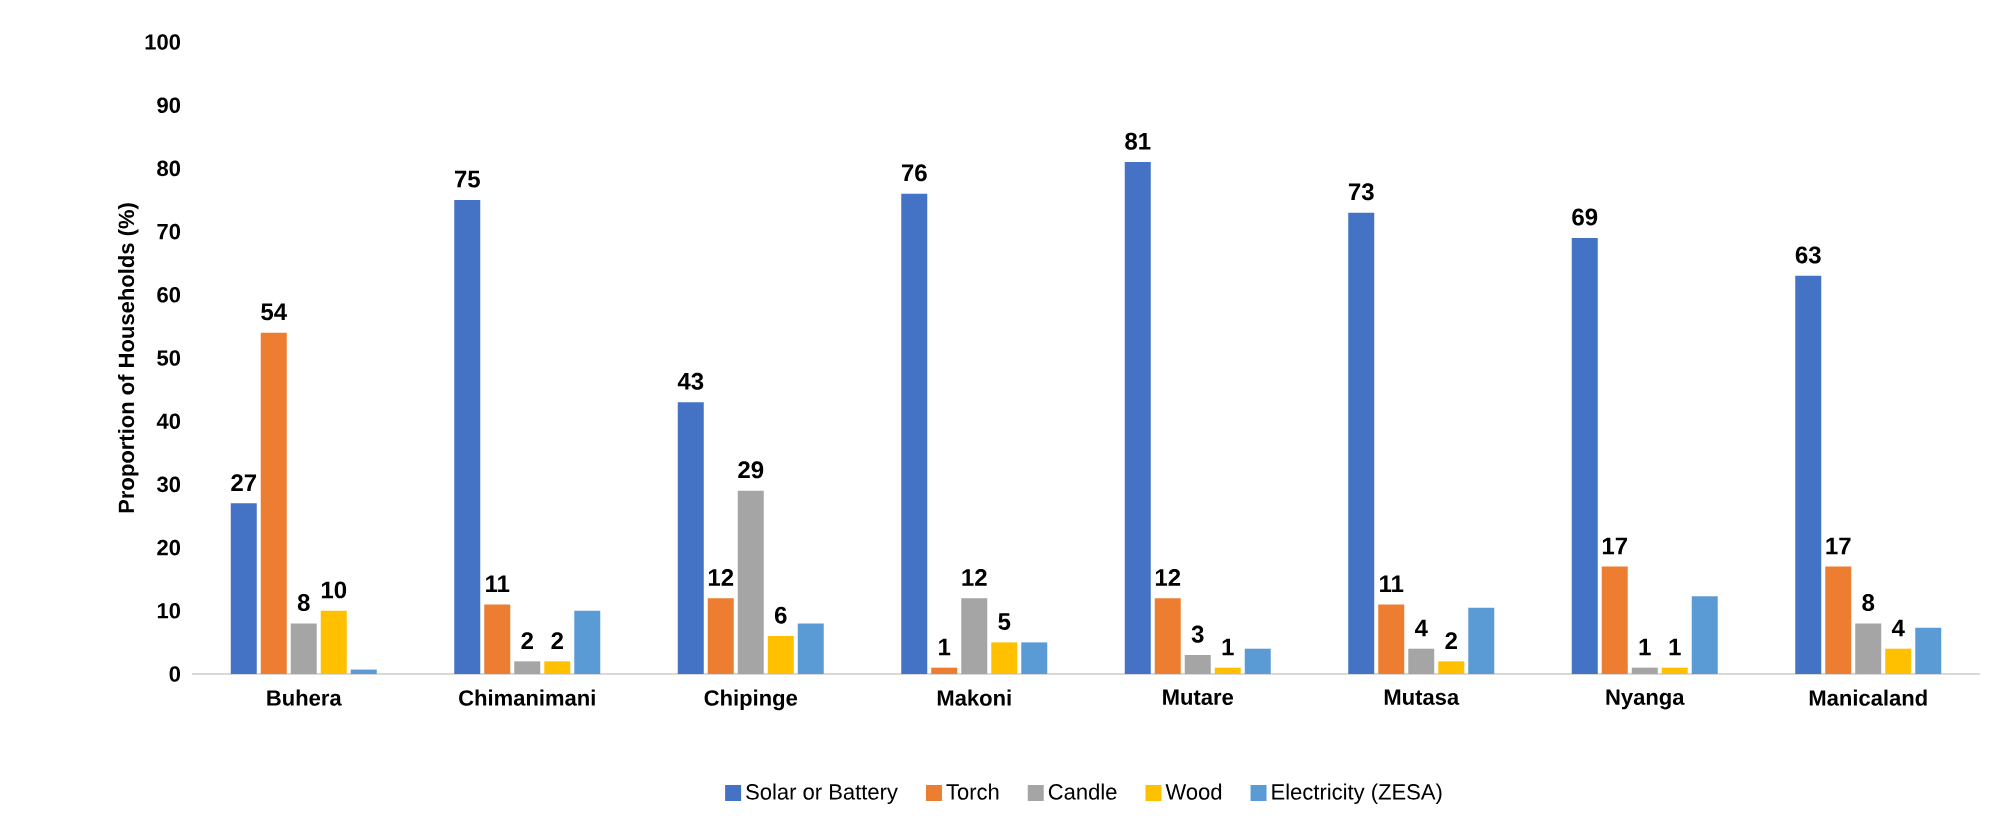  What do you see at coordinates (128, 358) in the screenshot?
I see `y-axis-title: Proportion of Households (%)` at bounding box center [128, 358].